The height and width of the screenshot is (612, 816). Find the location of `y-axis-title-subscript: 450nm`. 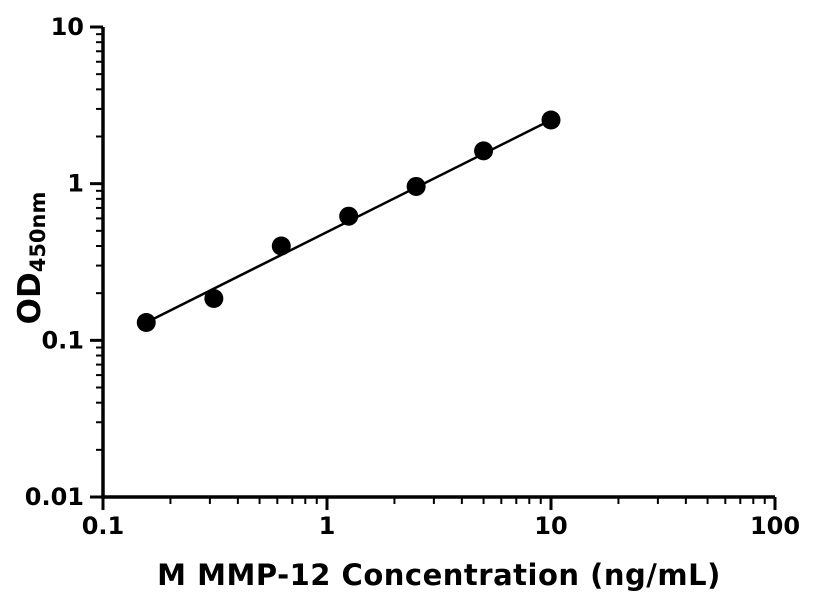

y-axis-title-subscript: 450nm is located at coordinates (38, 232).